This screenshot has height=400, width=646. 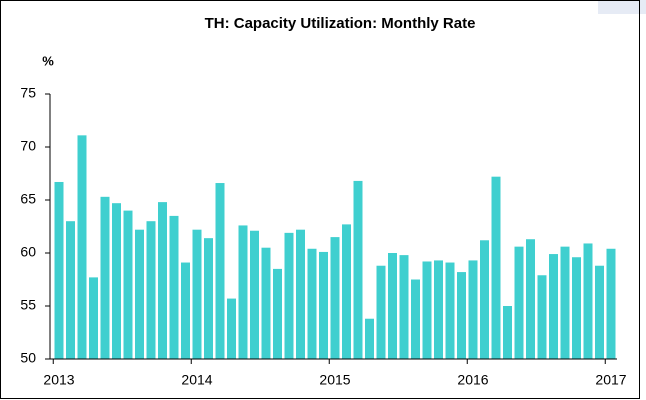 I want to click on x-tick-label: 2016, so click(x=472, y=380).